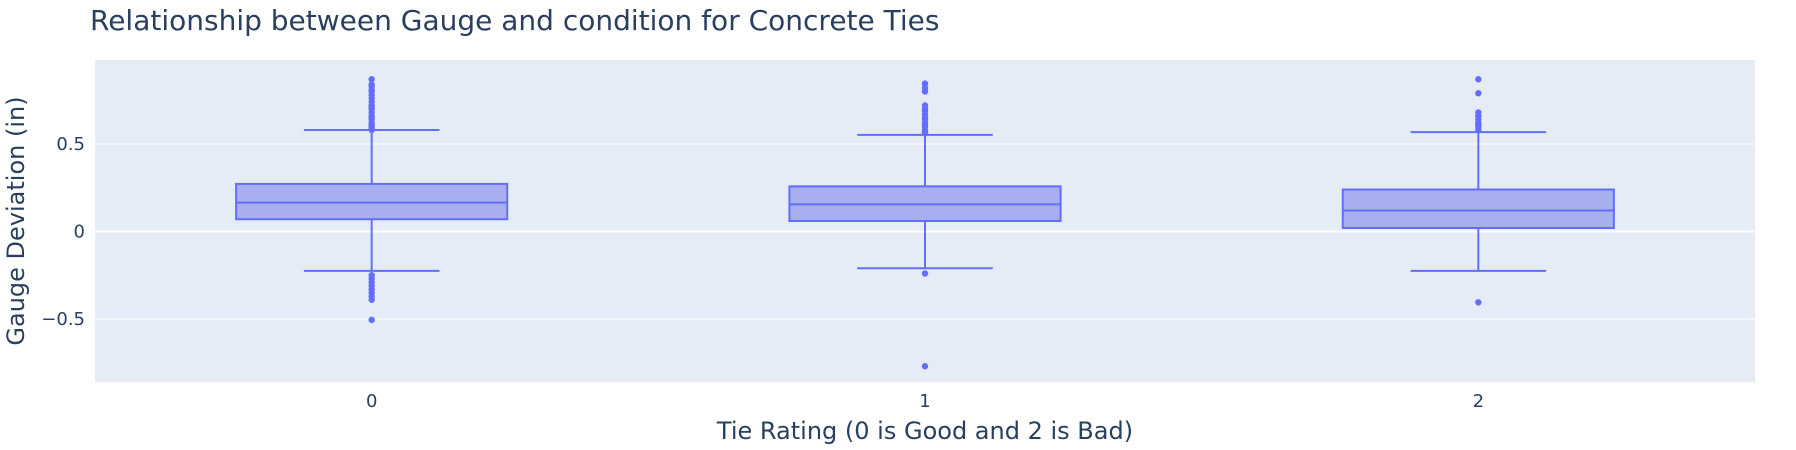  Describe the element at coordinates (79, 232) in the screenshot. I see `y-tick-label: 0` at that location.